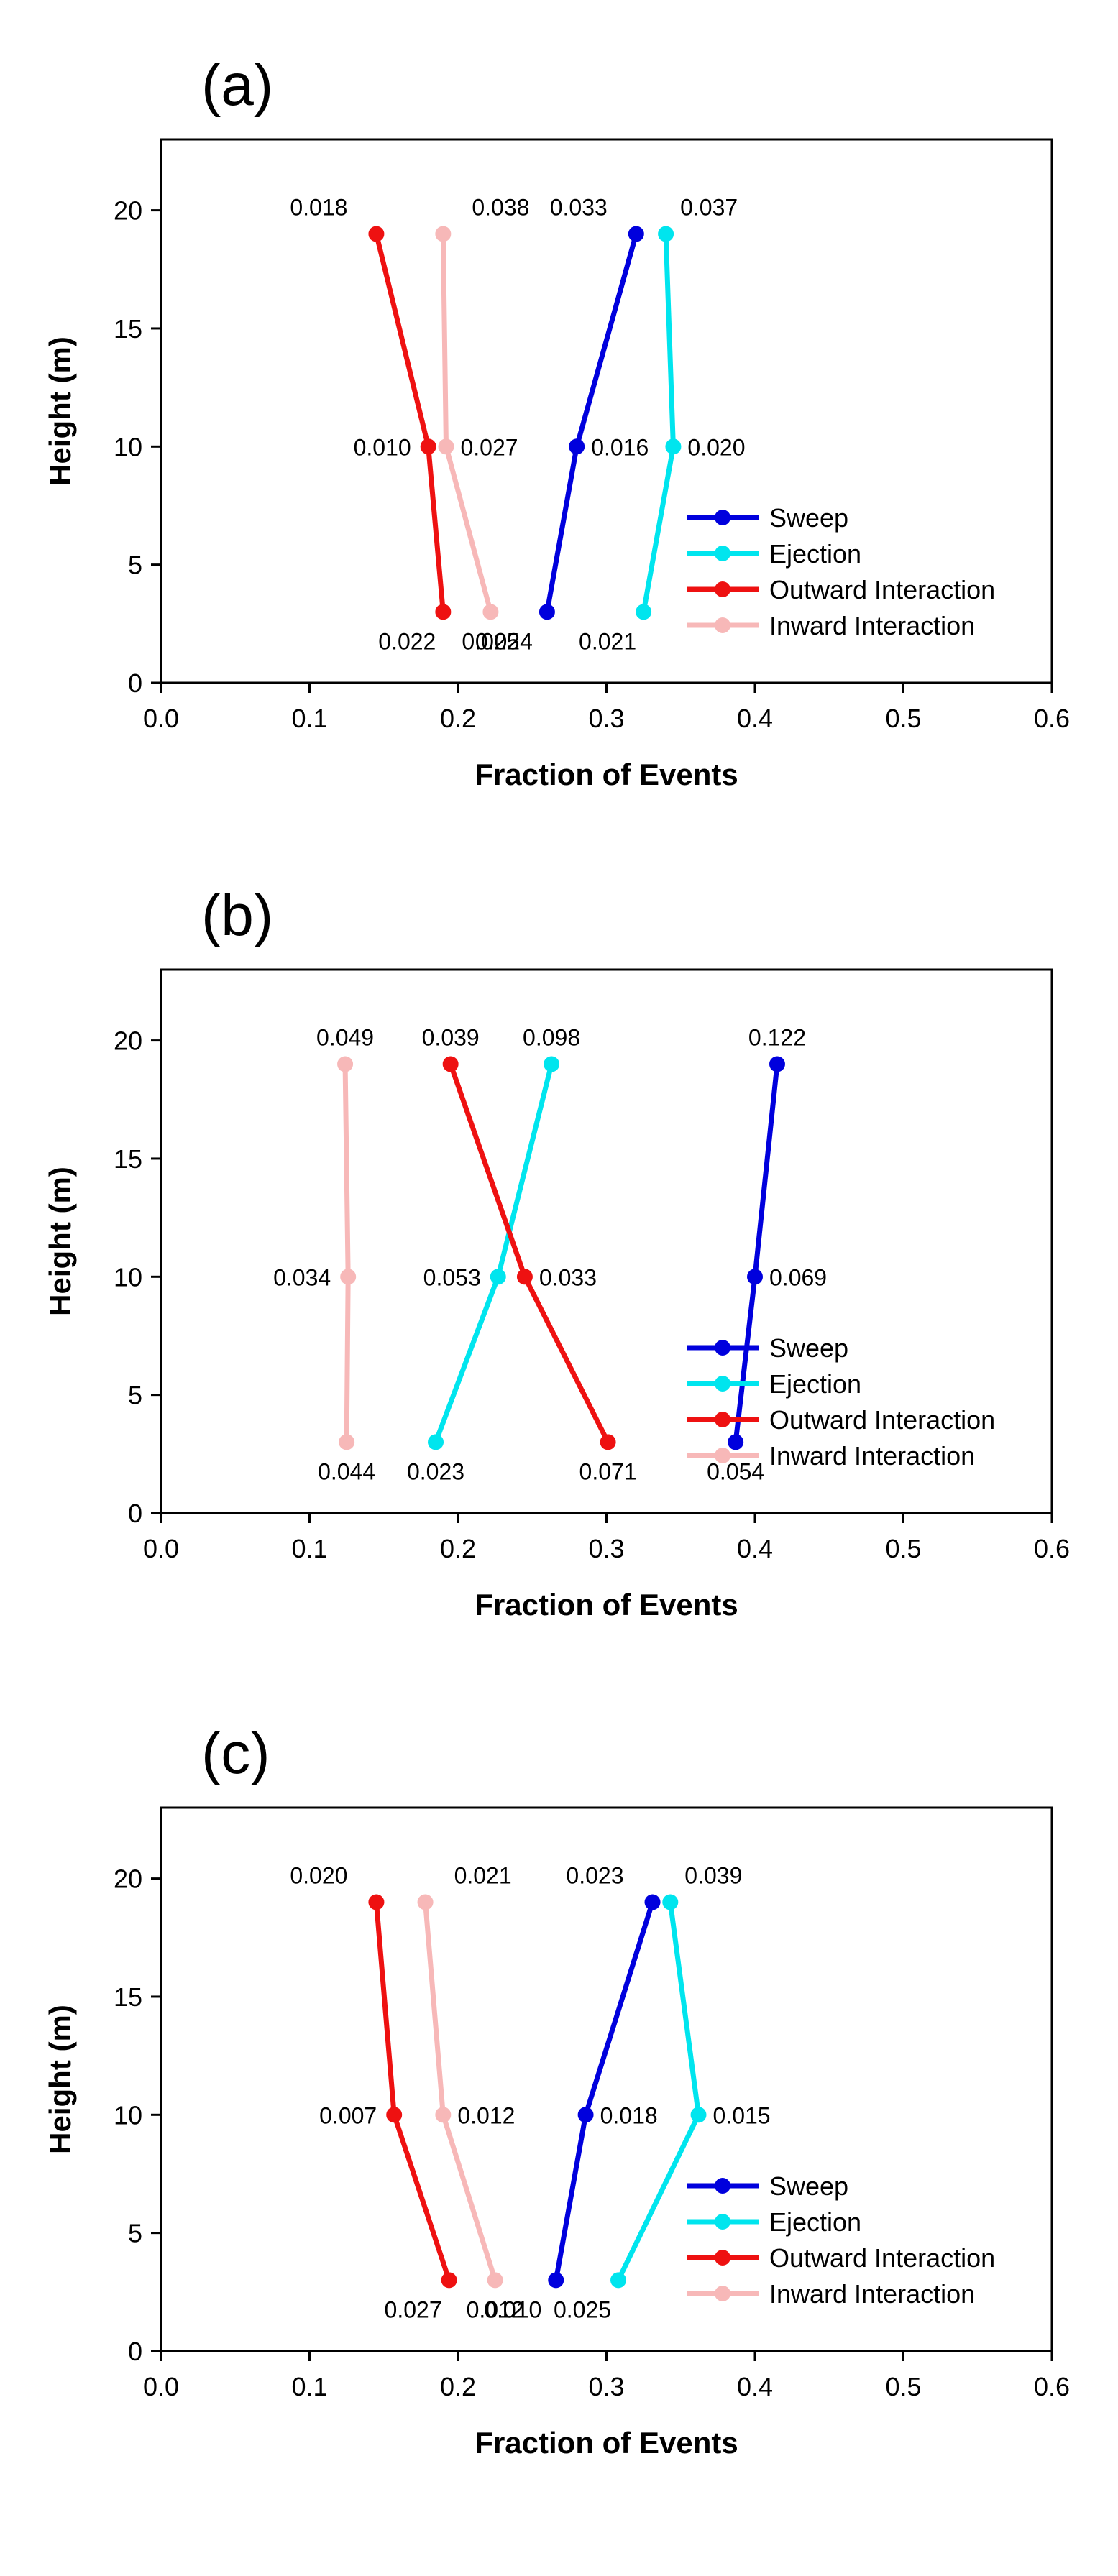 Image resolution: width=1118 pixels, height=2576 pixels. What do you see at coordinates (568, 1277) in the screenshot?
I see `data-label: 0.033` at bounding box center [568, 1277].